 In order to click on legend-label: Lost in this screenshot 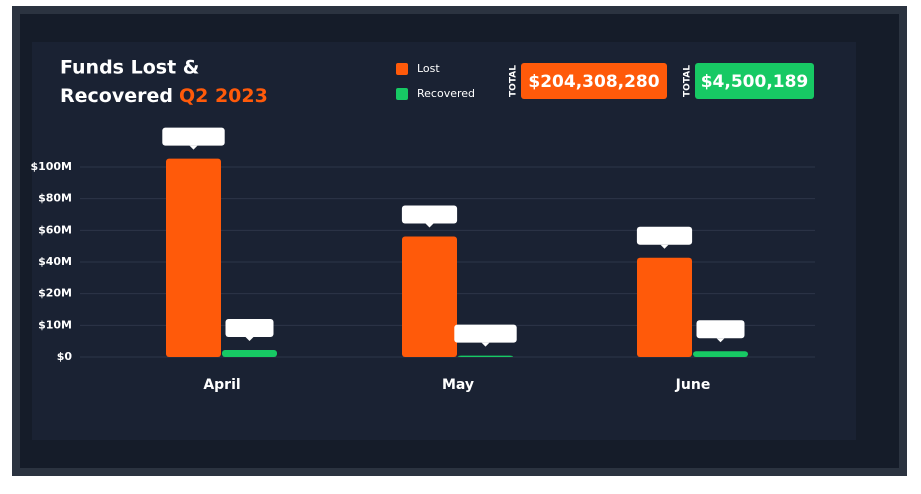, I will do `click(428, 68)`.